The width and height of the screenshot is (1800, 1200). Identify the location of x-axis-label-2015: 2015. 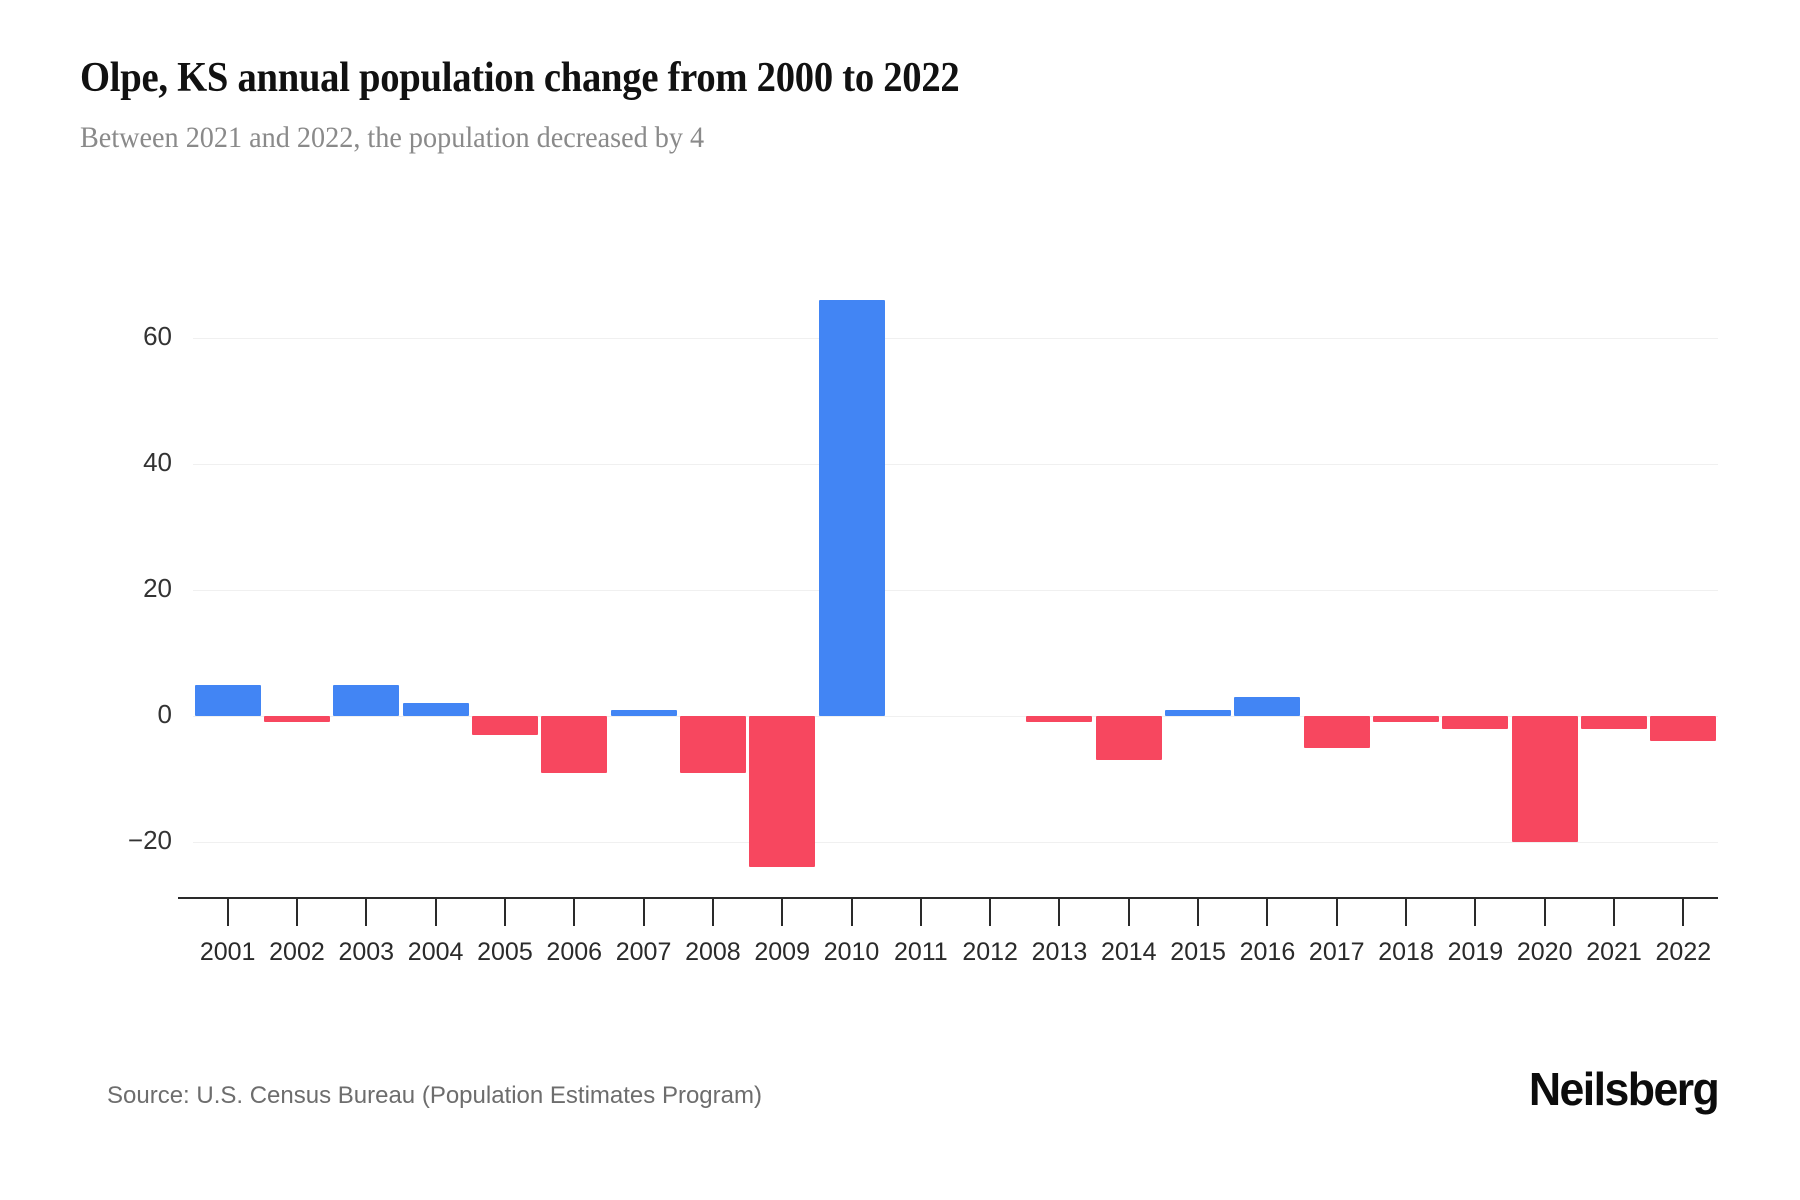
(1198, 952).